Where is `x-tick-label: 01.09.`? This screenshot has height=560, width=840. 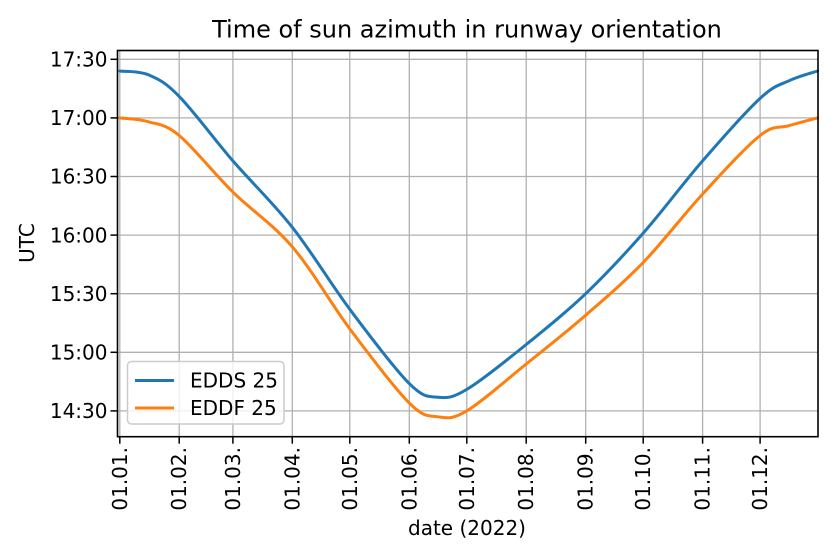 x-tick-label: 01.09. is located at coordinates (586, 479).